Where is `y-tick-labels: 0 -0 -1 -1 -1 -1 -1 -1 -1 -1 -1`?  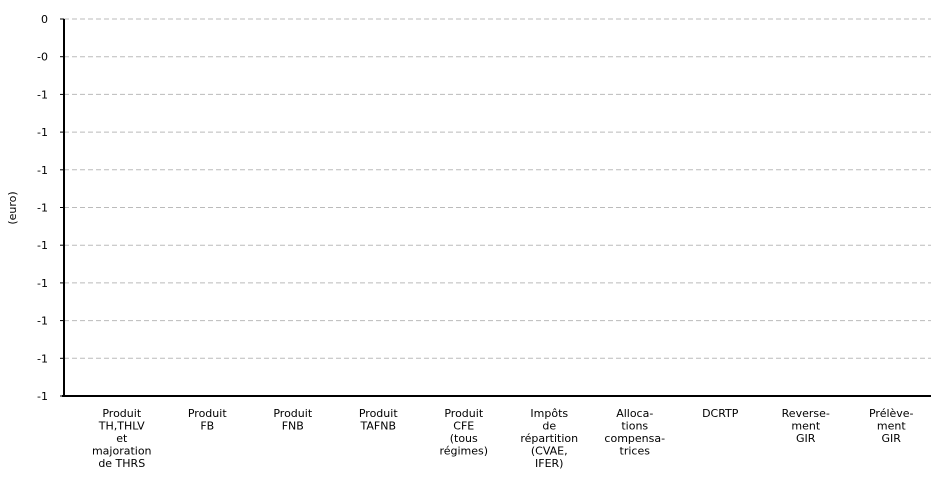 y-tick-labels: 0 -0 -1 -1 -1 -1 -1 -1 -1 -1 -1 is located at coordinates (50, 208).